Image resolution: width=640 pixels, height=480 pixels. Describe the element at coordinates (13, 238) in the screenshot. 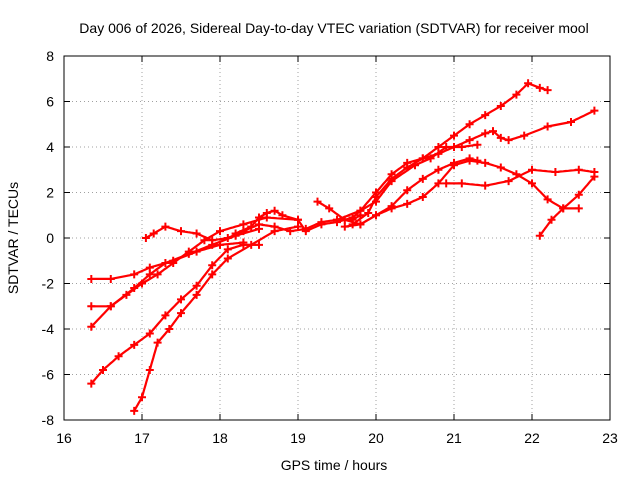

I see `y-axis-label: SDTVAR / TECUs` at that location.